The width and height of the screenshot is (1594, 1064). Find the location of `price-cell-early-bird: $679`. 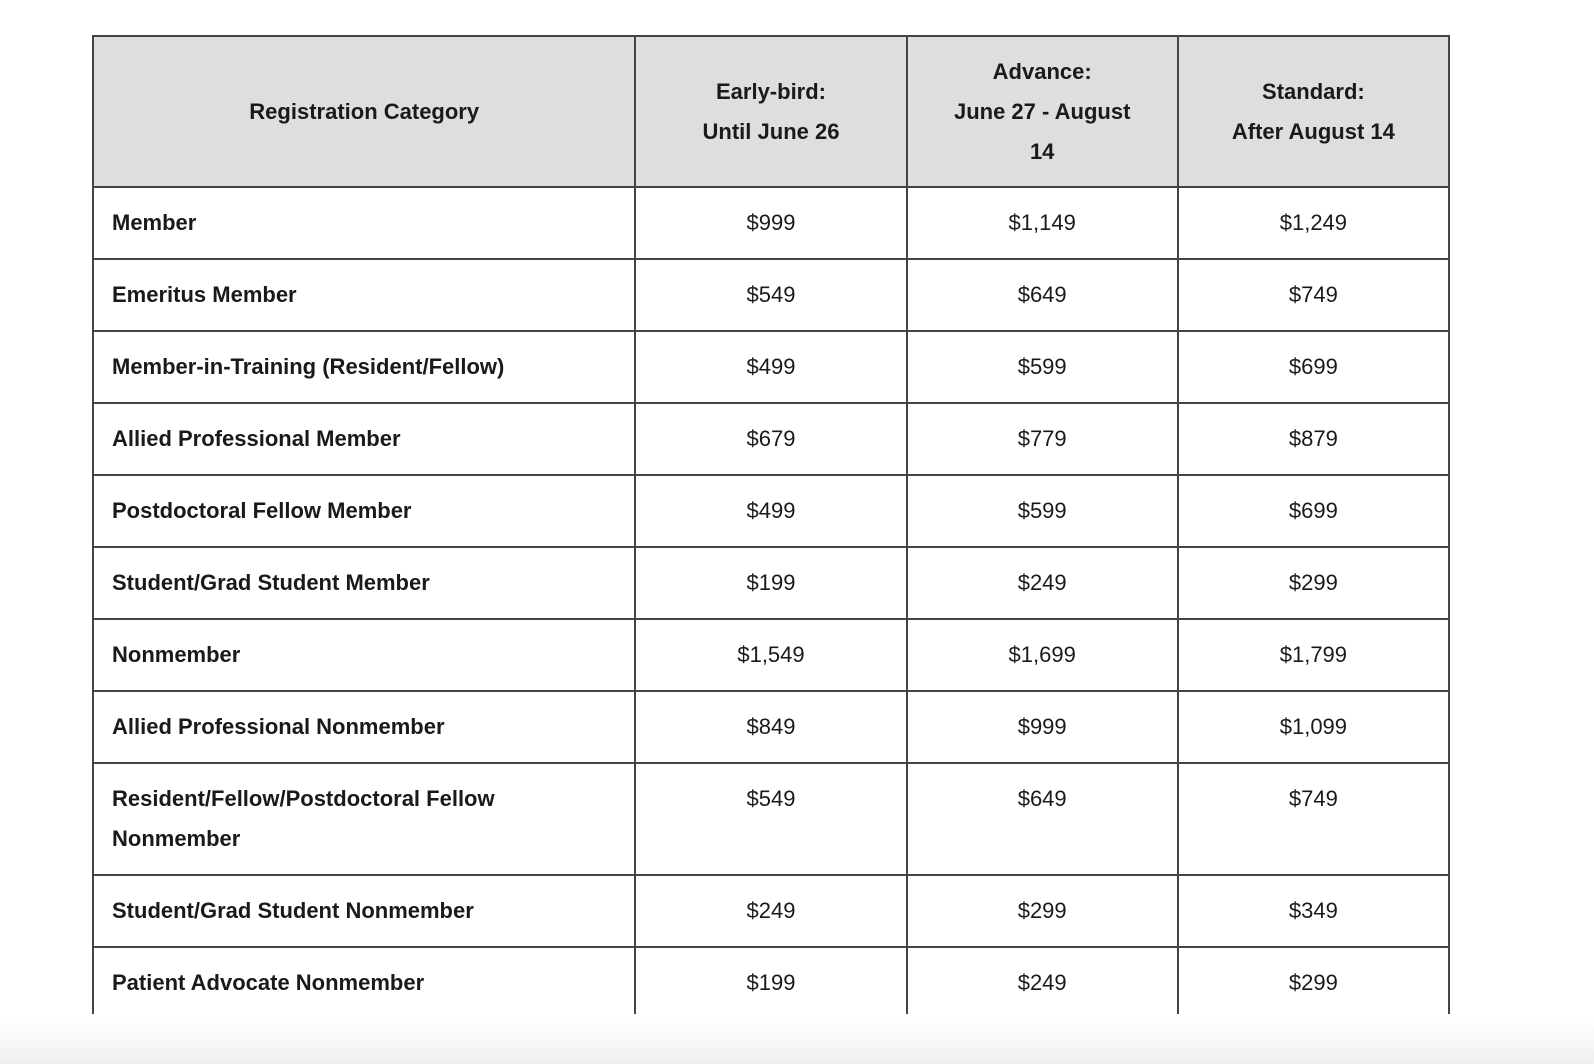

price-cell-early-bird: $679 is located at coordinates (771, 439).